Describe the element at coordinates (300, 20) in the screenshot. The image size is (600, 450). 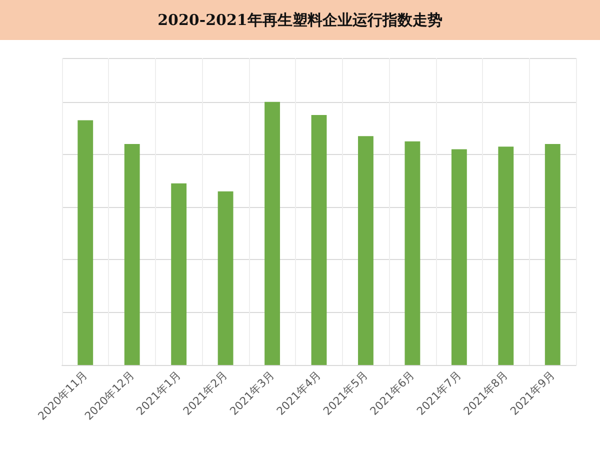
I see `chart-title: 2020-2021年再生塑料企业运行指数走势` at that location.